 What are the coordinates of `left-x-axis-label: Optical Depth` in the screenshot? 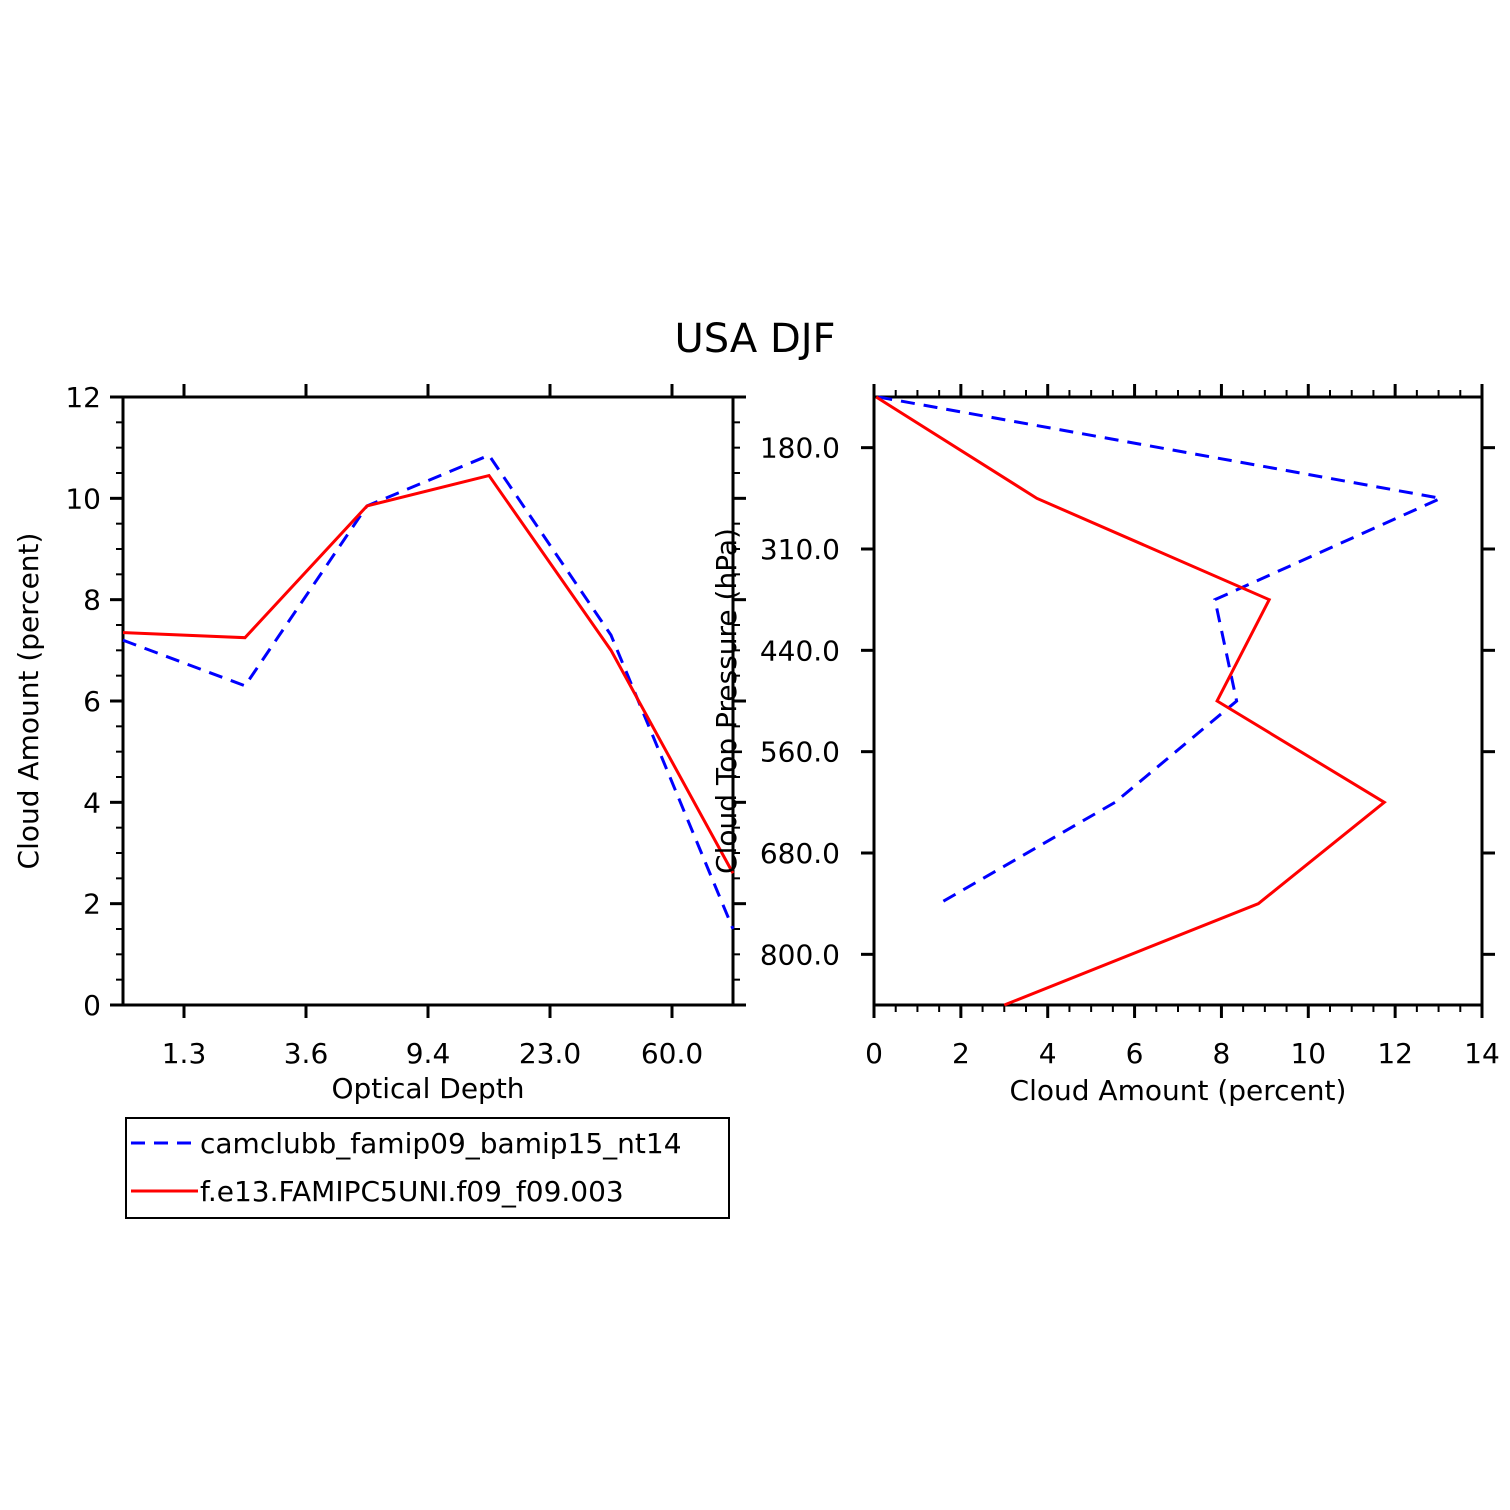 It's located at (427, 1088).